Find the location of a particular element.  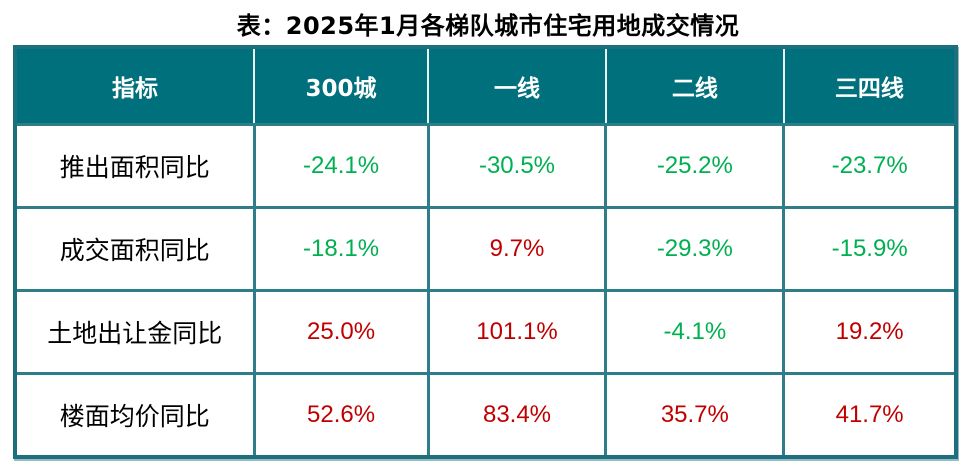

row-label: 推出面积同比 is located at coordinates (134, 166).